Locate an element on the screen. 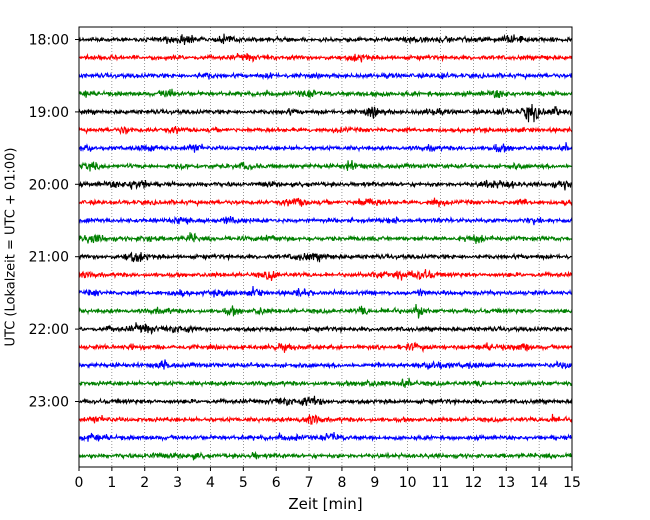  x-tick-label: 1 is located at coordinates (111, 483).